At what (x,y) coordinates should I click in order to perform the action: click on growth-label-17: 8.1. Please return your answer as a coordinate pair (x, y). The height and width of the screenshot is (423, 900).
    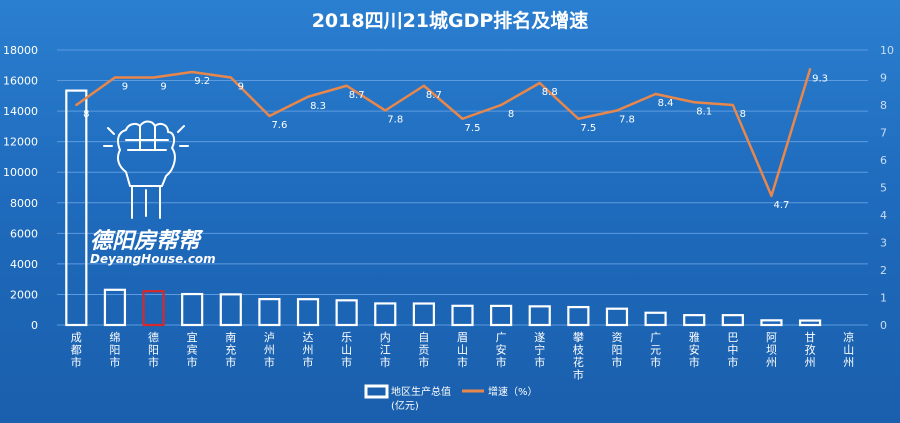
    Looking at the image, I should click on (704, 111).